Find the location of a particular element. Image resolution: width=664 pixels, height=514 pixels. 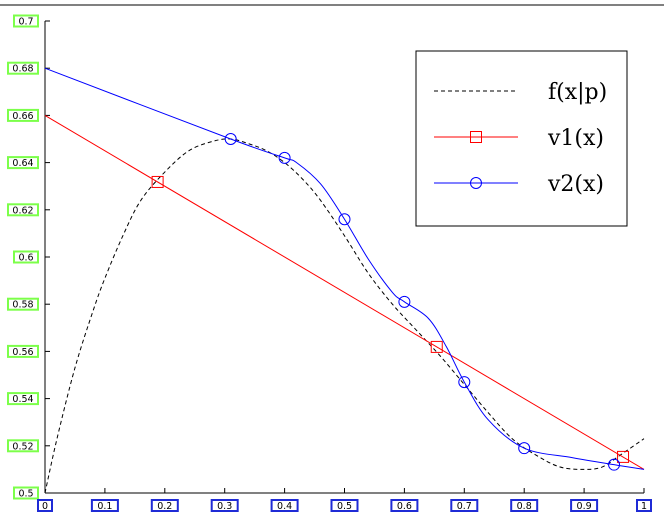

x-tick-label: 0.8 is located at coordinates (524, 506).